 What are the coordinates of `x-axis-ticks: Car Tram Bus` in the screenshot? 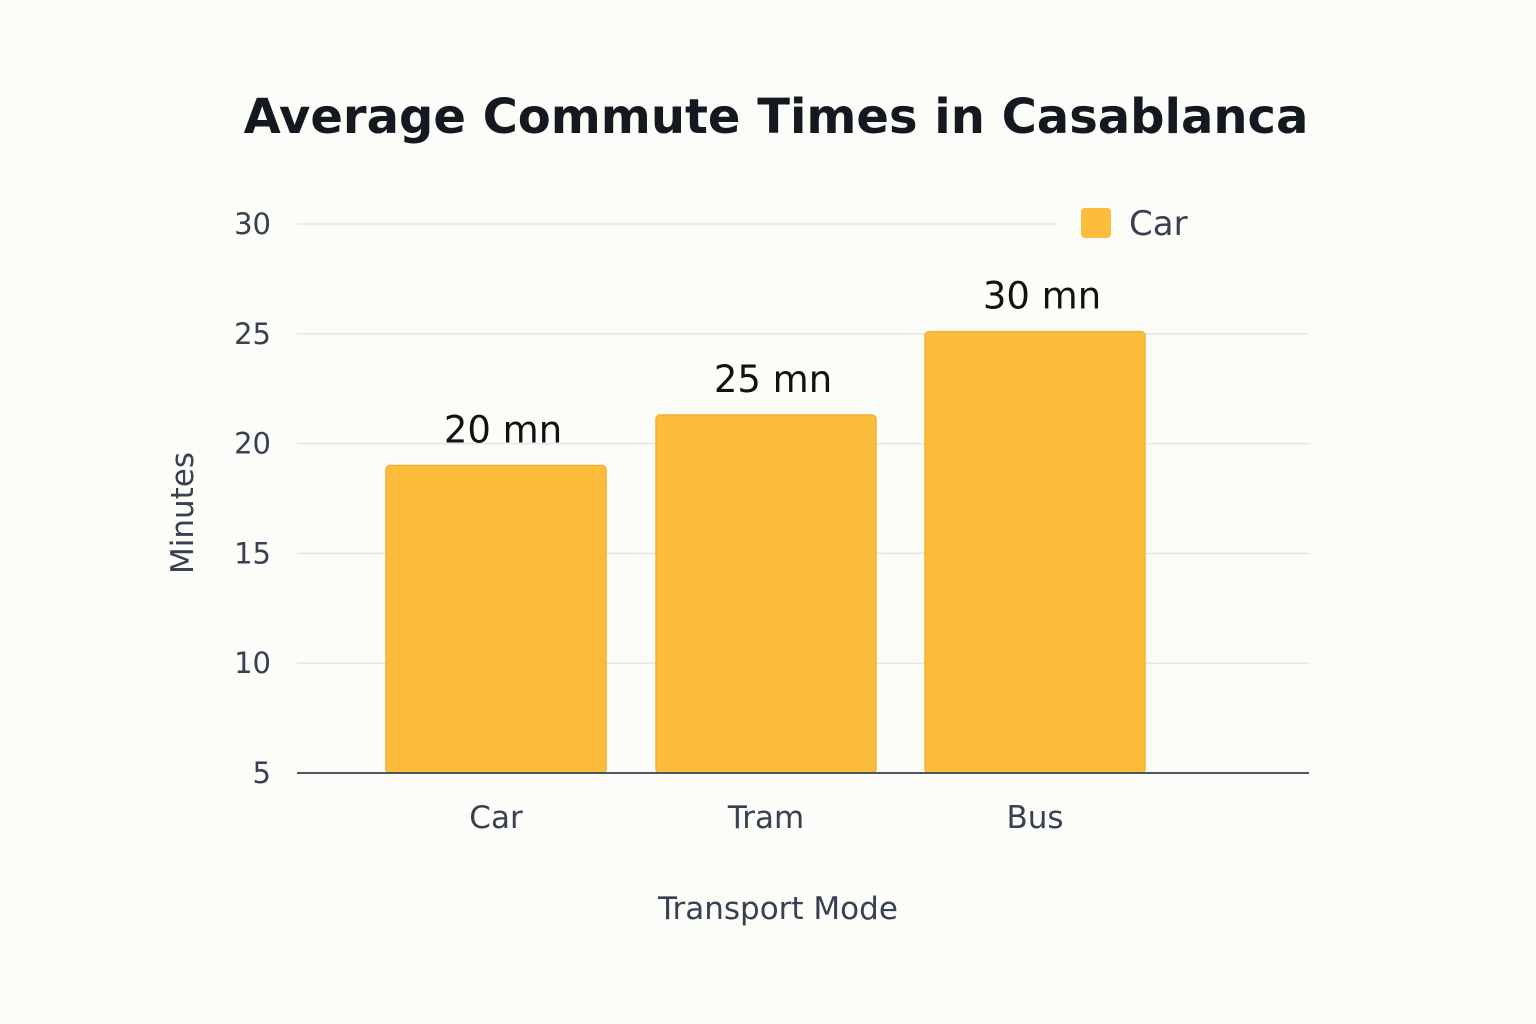 It's located at (766, 818).